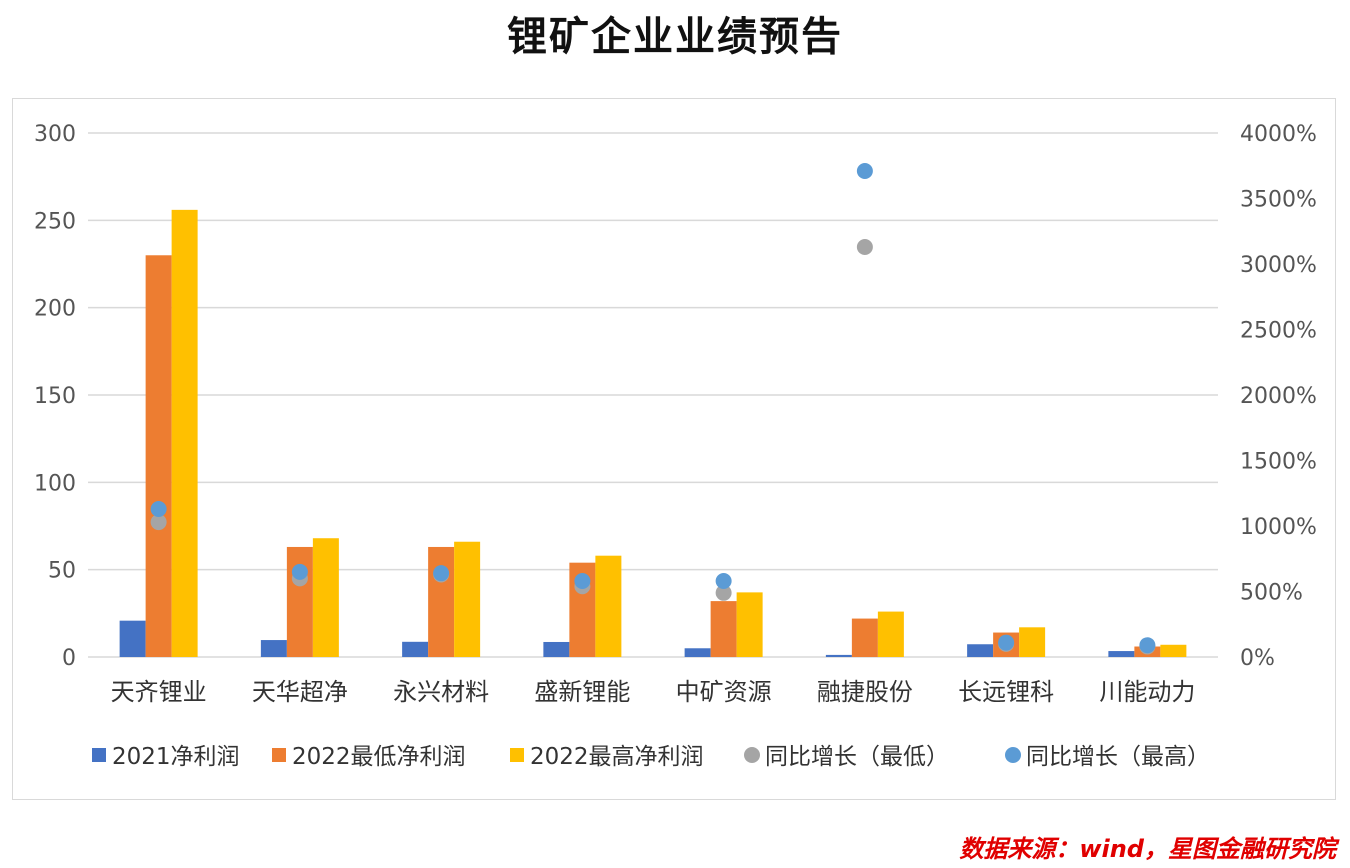 Image resolution: width=1350 pixels, height=868 pixels. What do you see at coordinates (865, 692) in the screenshot?
I see `category-label: 融捷股份` at bounding box center [865, 692].